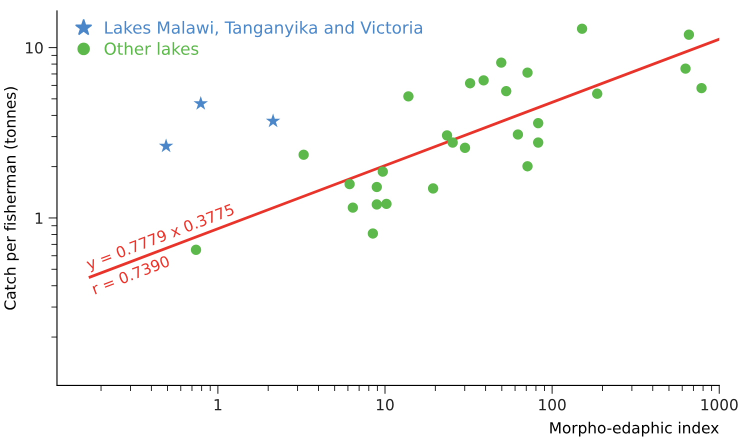 This screenshot has height=438, width=740. Describe the element at coordinates (11, 198) in the screenshot. I see `y-axis-title: Catch per fisherman (tonnes)` at that location.